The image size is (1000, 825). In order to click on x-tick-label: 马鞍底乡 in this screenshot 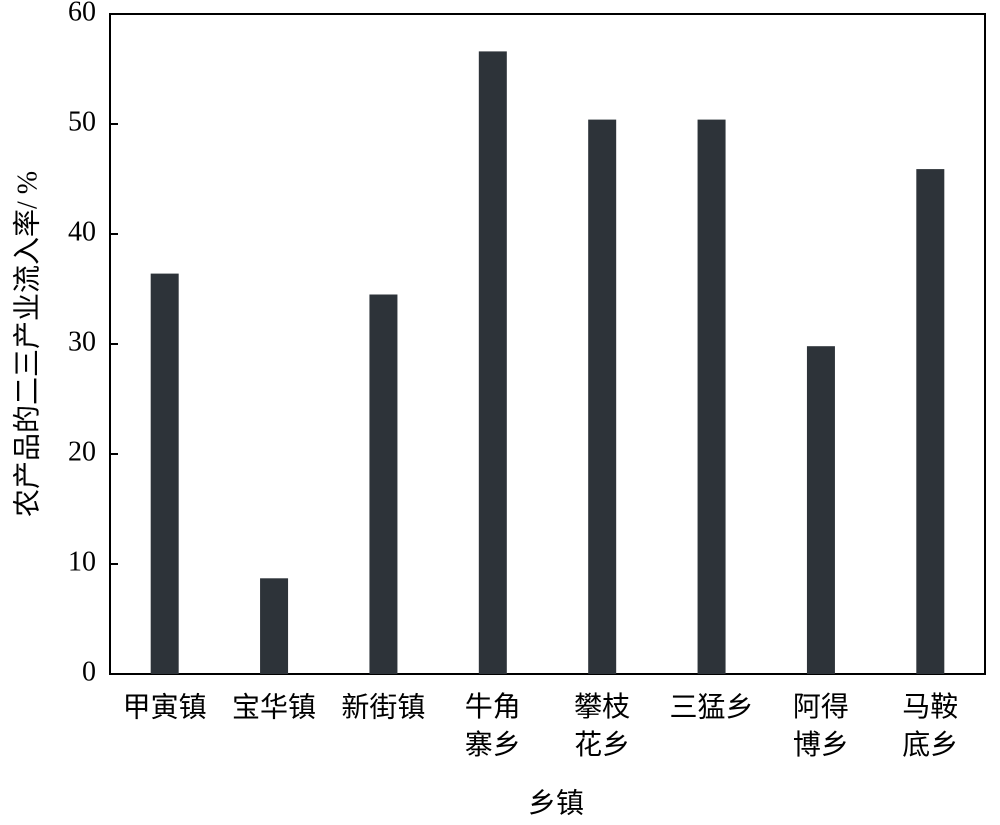, I will do `click(930, 726)`.